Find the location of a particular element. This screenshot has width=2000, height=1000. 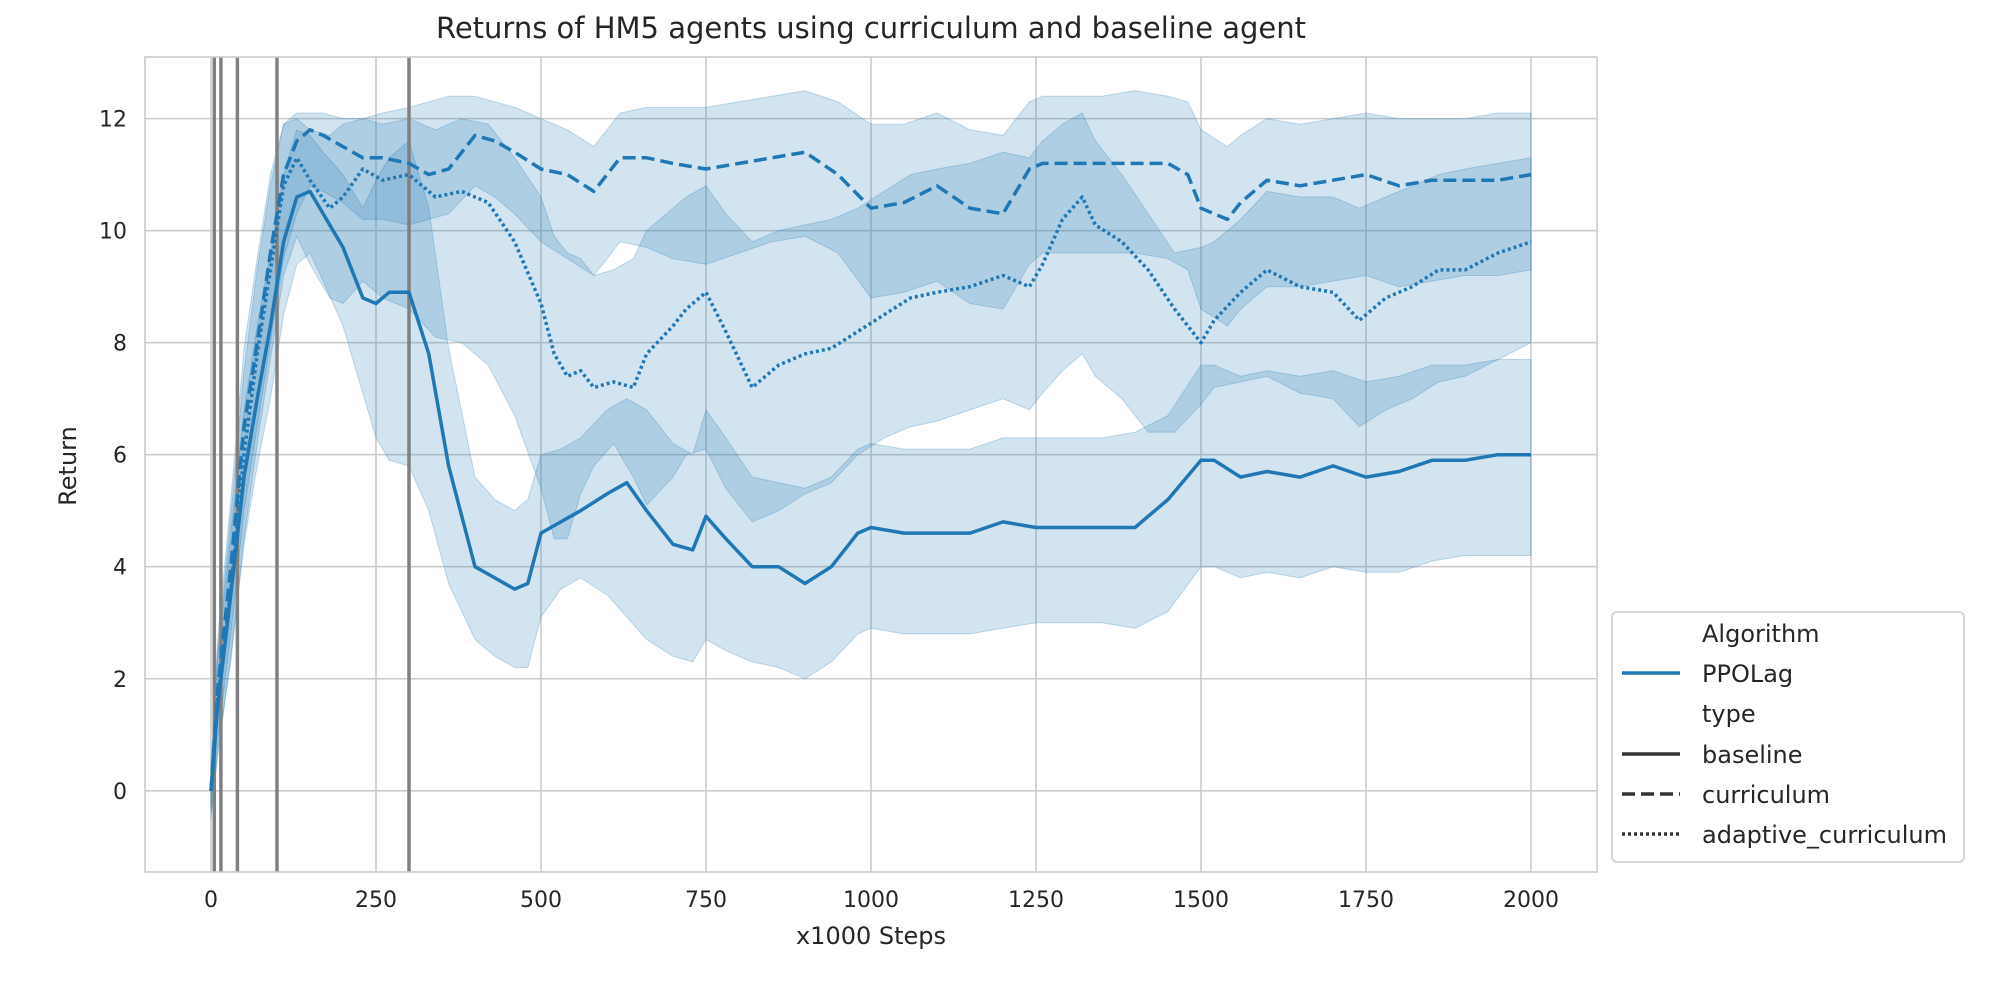

x-tick-2000: 2000 is located at coordinates (1531, 900).